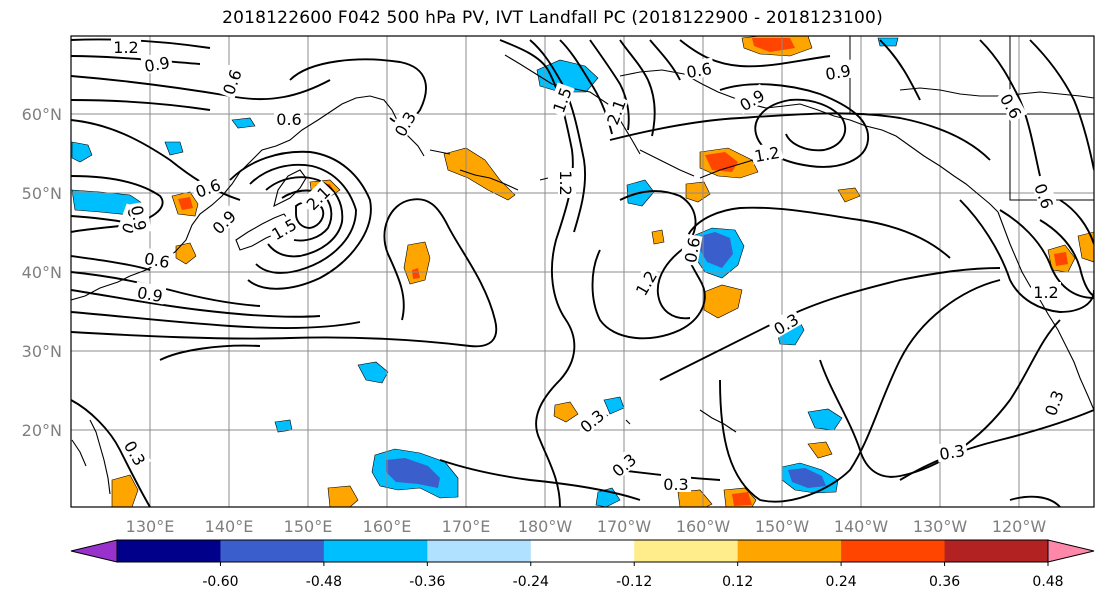 This screenshot has height=601, width=1105. Describe the element at coordinates (944, 582) in the screenshot. I see `colorbar-label: 0.36` at that location.